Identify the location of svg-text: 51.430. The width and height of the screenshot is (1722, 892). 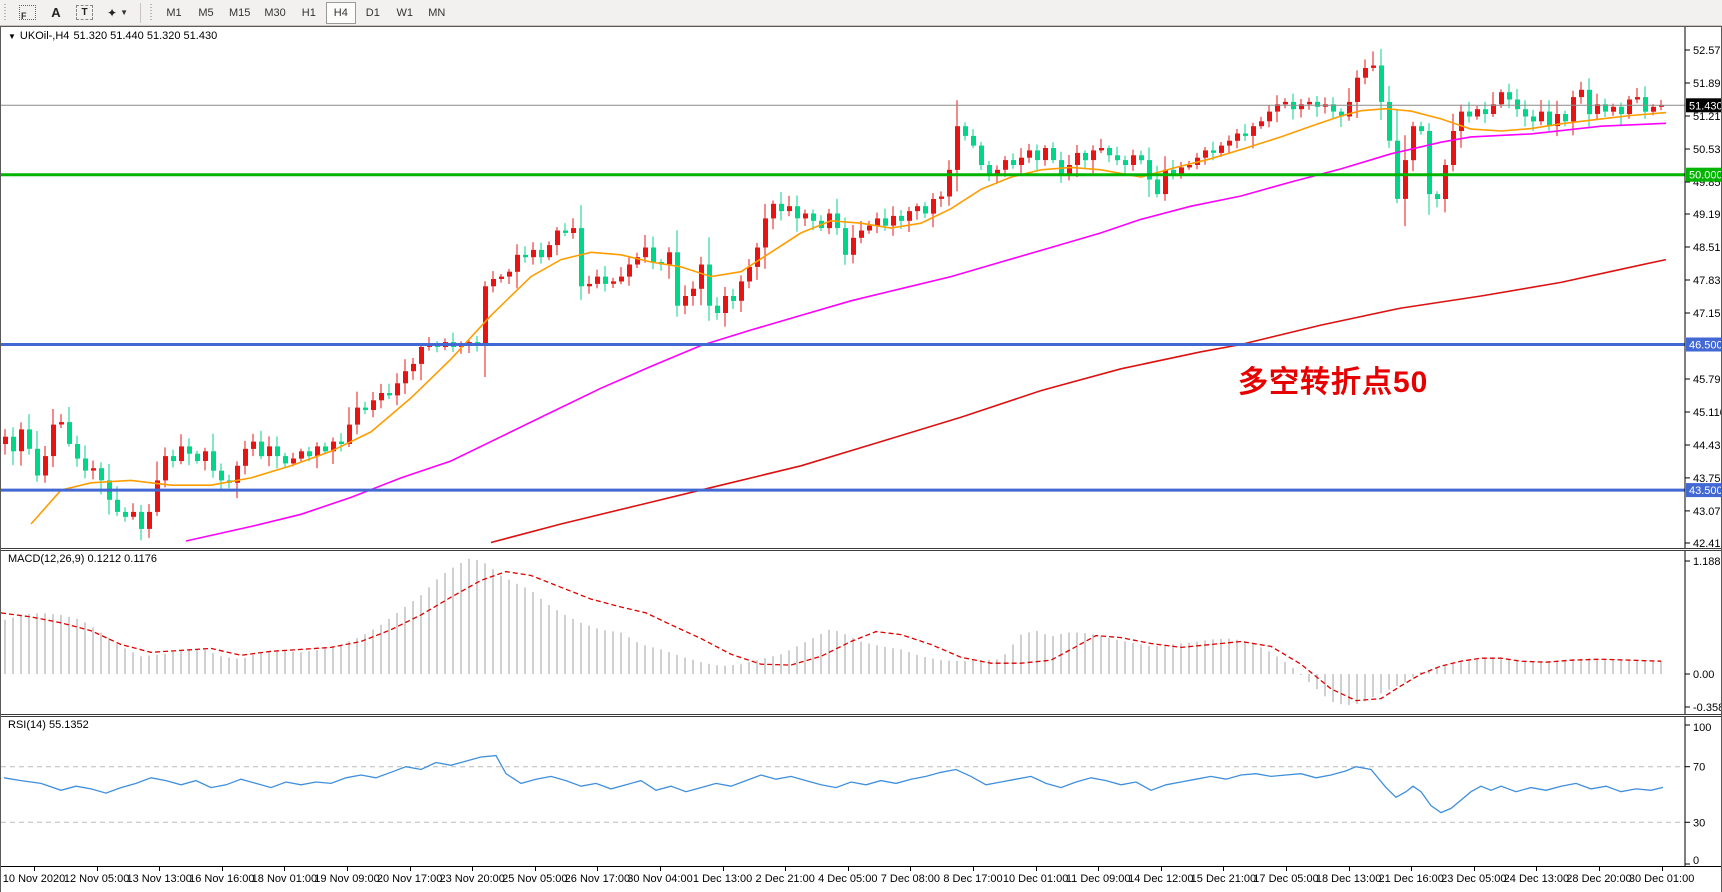
(1705, 106).